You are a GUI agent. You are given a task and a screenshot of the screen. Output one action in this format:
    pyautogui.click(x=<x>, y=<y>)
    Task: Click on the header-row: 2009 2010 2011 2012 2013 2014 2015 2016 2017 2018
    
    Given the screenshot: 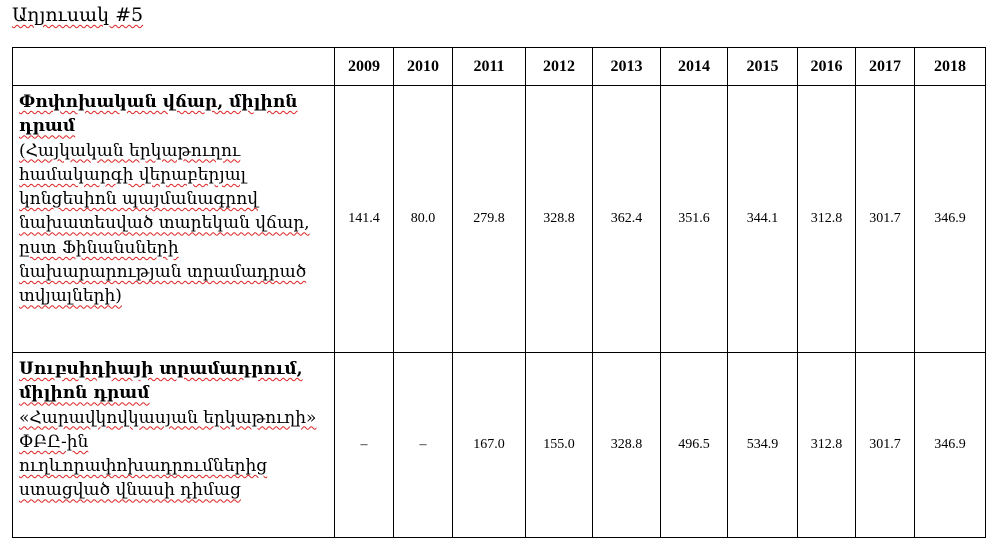 What is the action you would take?
    pyautogui.click(x=499, y=66)
    